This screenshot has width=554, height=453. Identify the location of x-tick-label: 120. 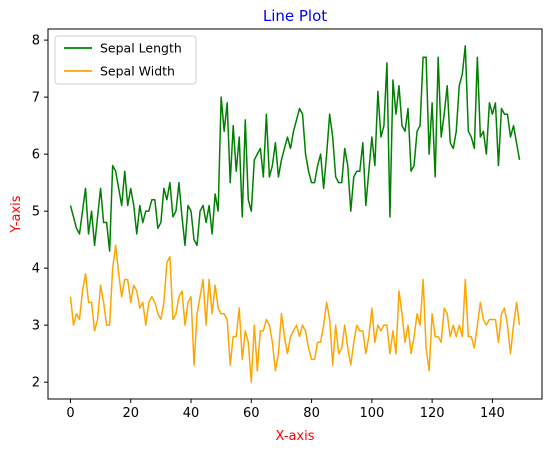
(432, 413).